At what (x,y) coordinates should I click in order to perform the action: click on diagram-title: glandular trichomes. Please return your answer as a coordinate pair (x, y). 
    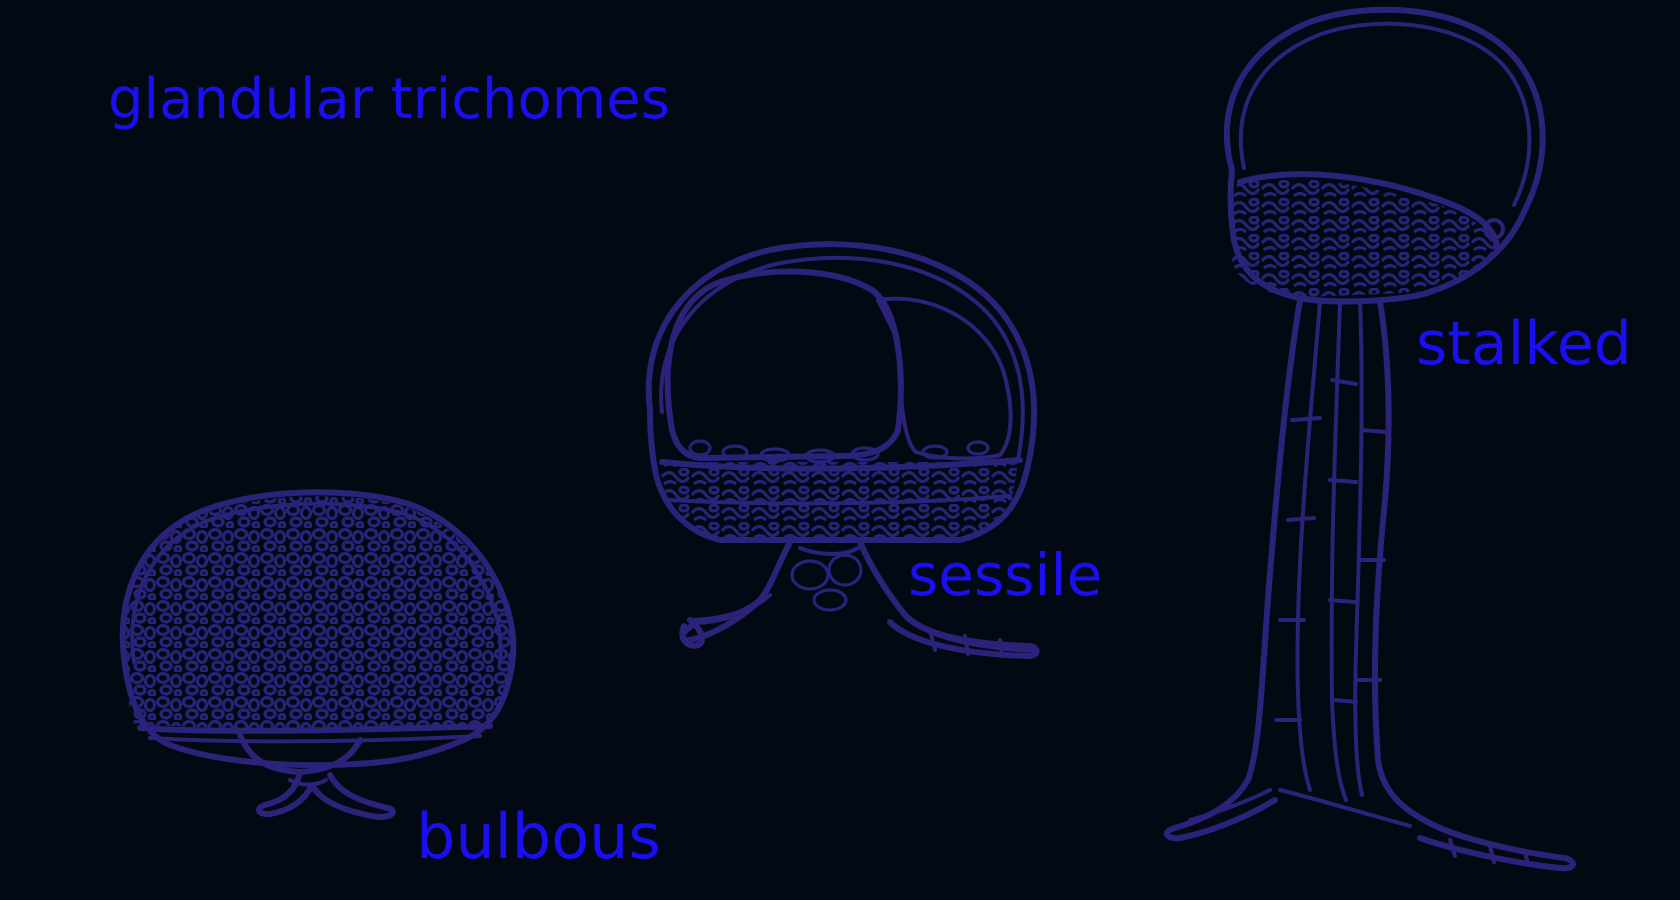
    Looking at the image, I should click on (389, 99).